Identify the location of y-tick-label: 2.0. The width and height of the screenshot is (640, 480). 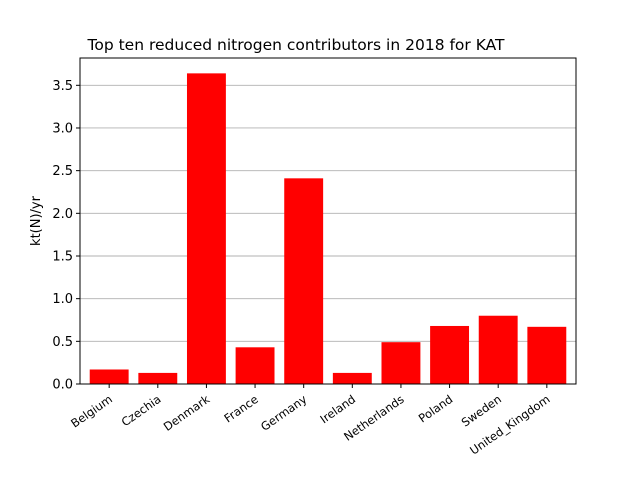
(62, 214).